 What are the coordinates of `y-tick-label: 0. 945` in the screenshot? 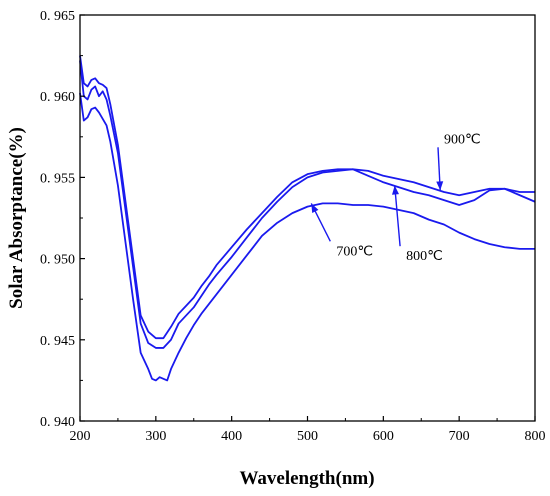 It's located at (57, 341).